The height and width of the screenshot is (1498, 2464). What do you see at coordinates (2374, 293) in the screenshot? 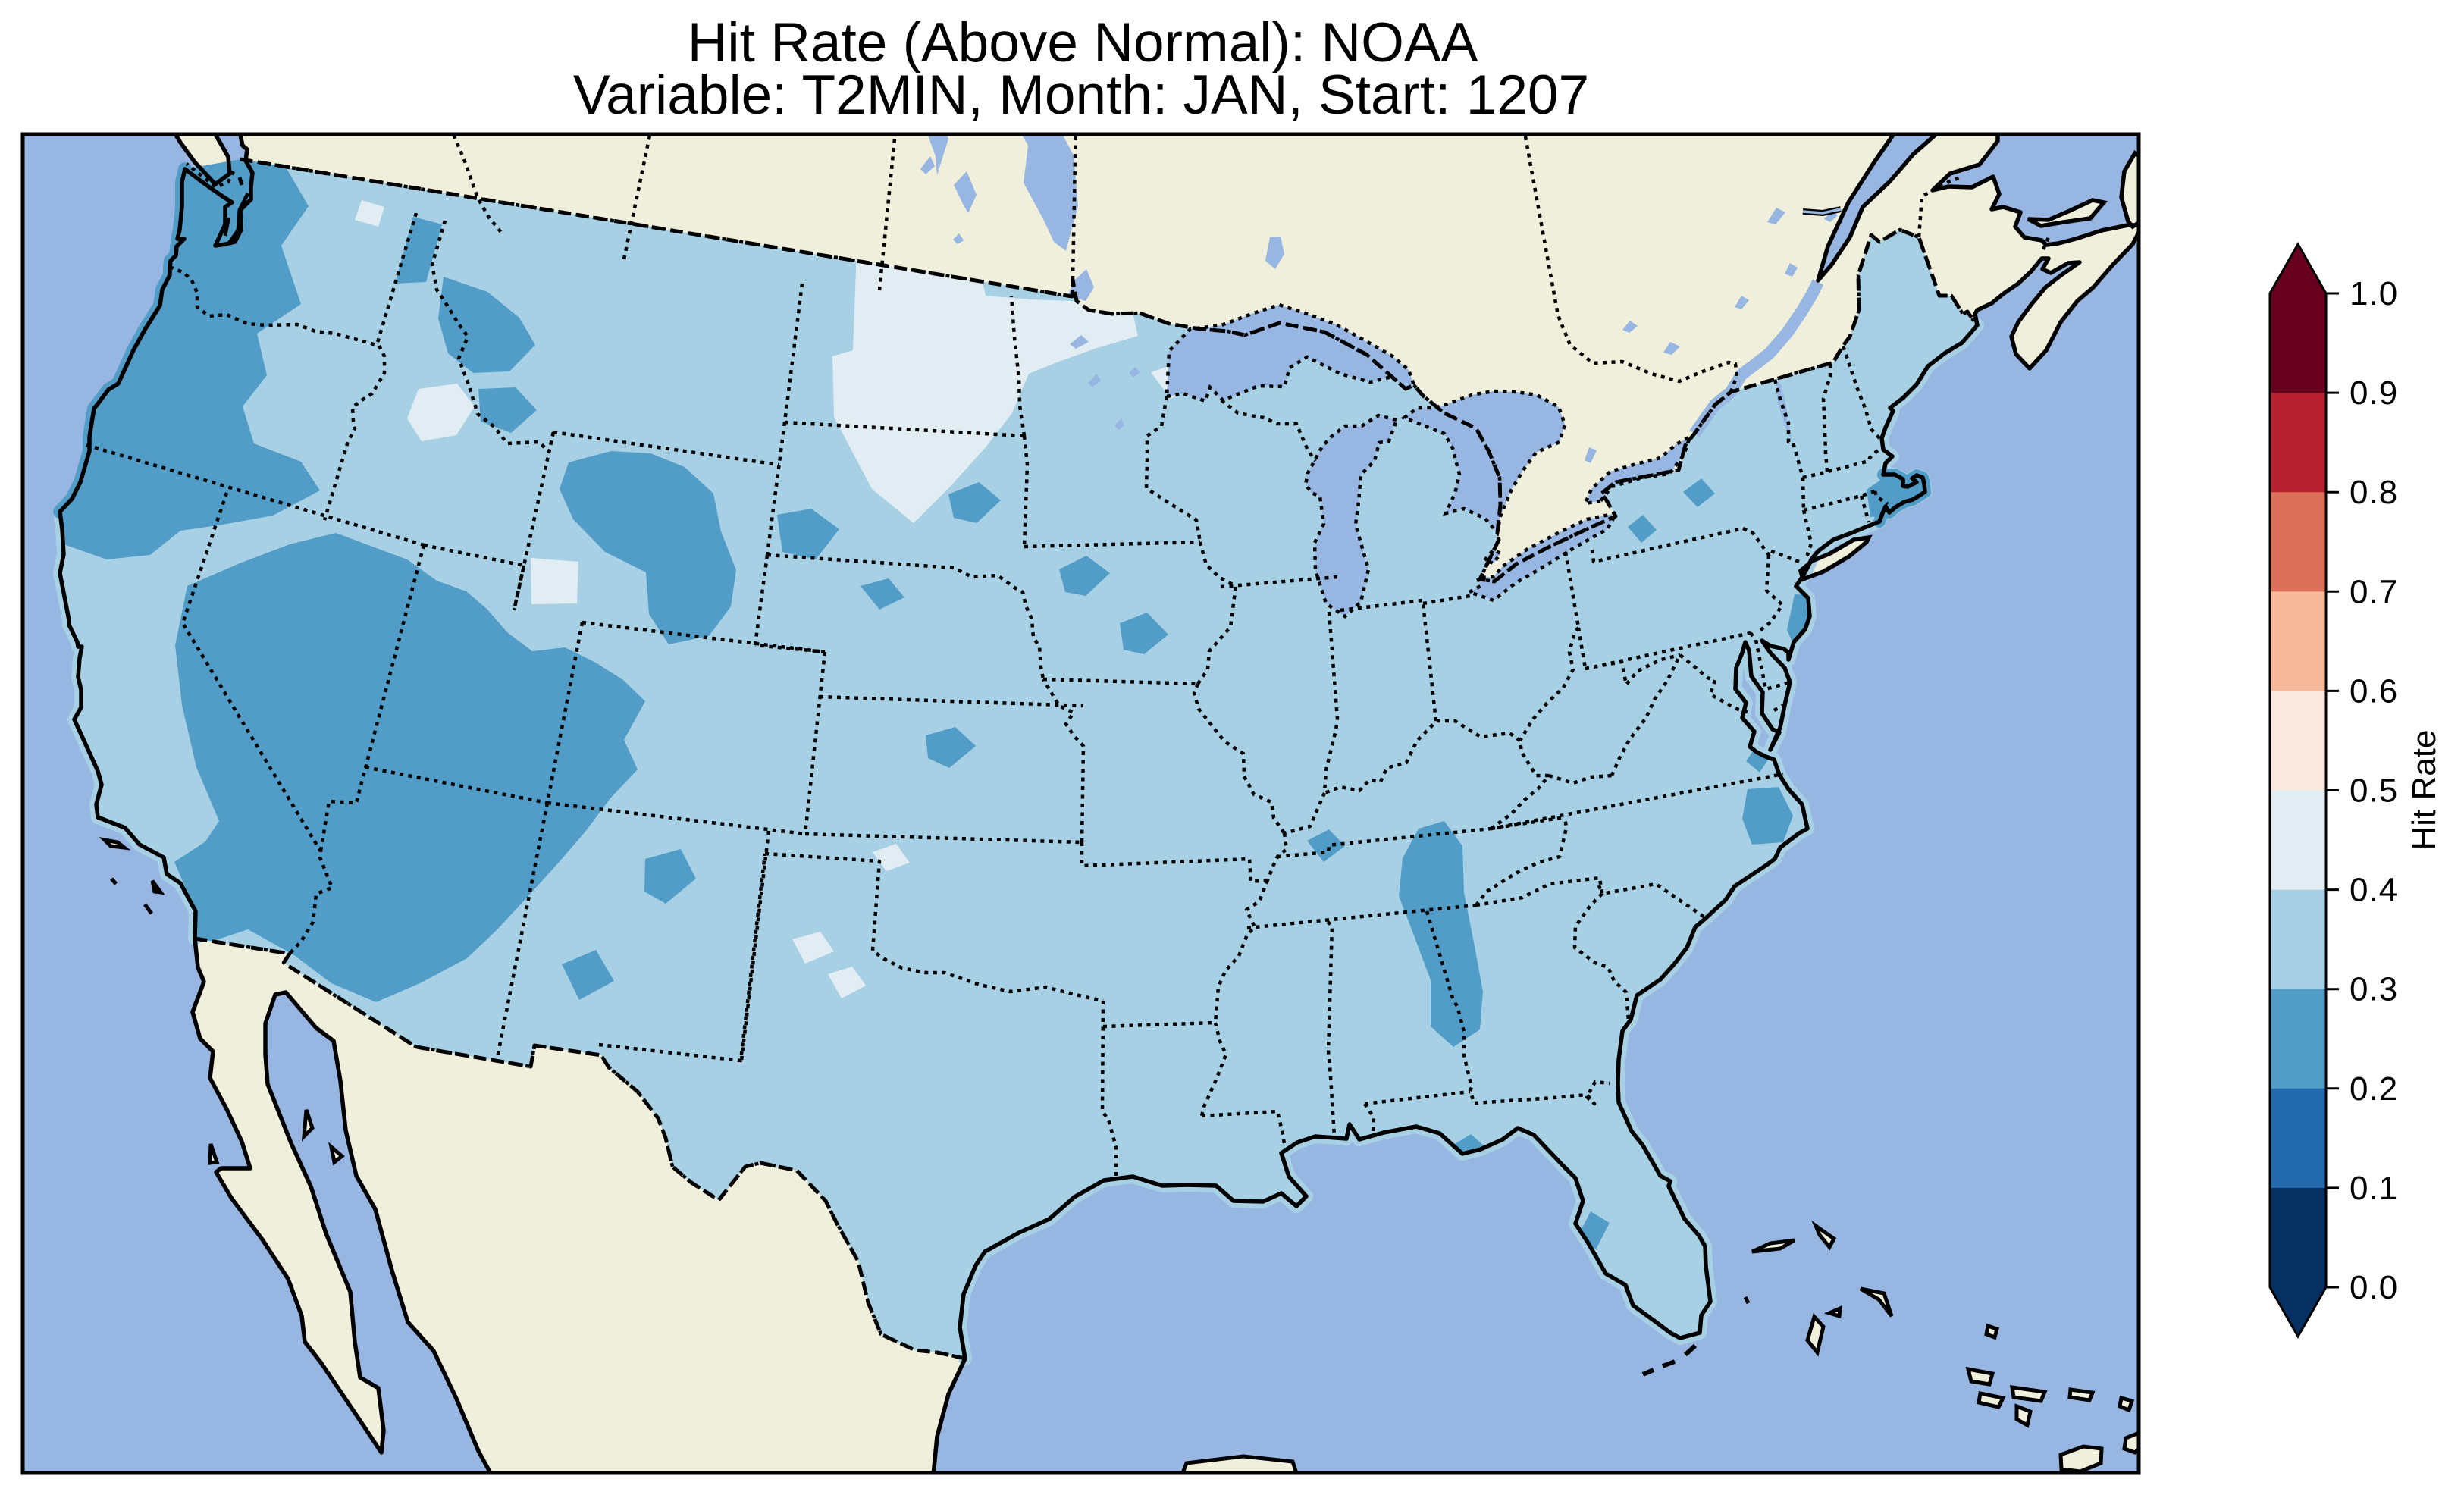
I see `svg-text: 1.0` at bounding box center [2374, 293].